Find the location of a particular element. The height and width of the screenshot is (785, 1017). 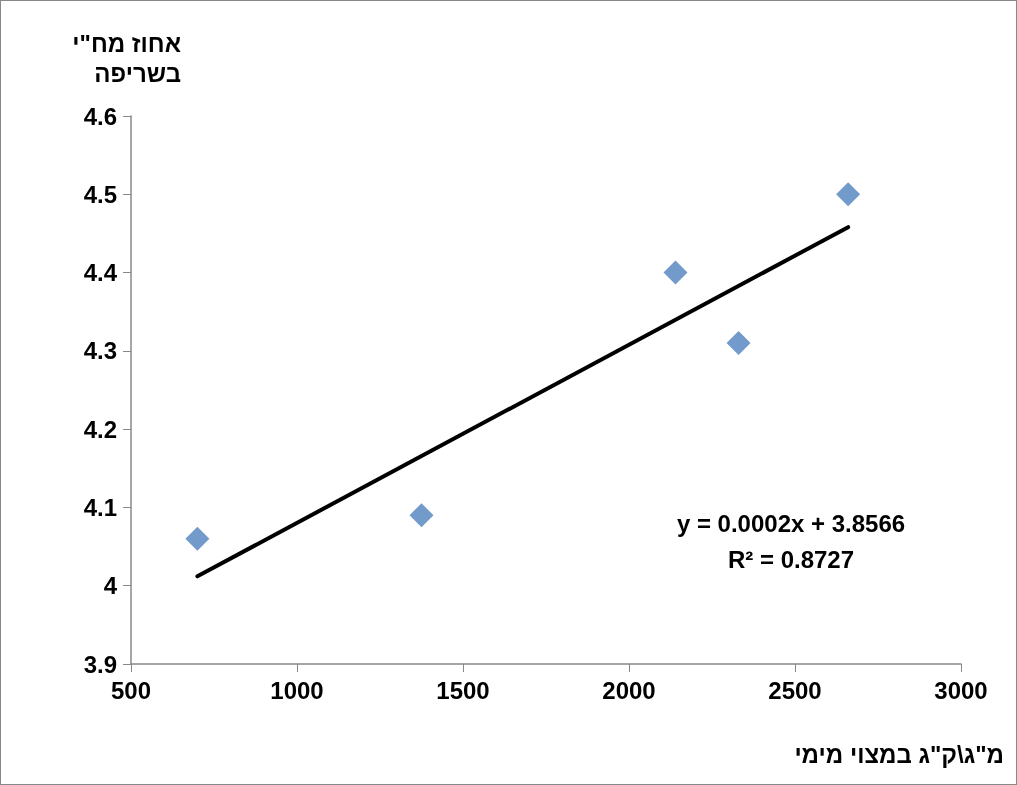

x-axis-title: מ"ג\ק"ג במצוי מימי is located at coordinates (899, 755).